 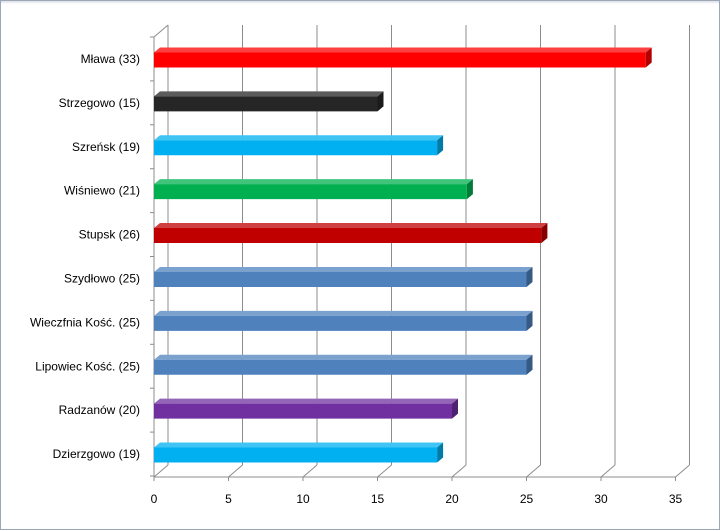 What do you see at coordinates (109, 235) in the screenshot?
I see `category-label: Stupsk (26)` at bounding box center [109, 235].